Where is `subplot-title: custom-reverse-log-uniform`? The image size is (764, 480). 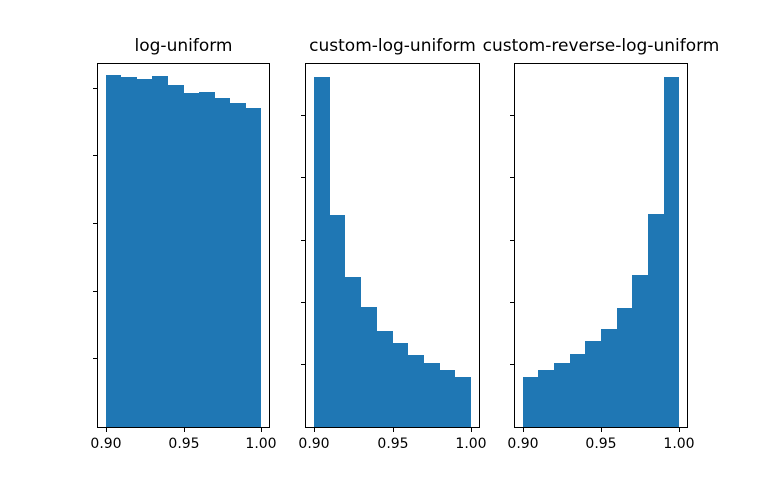
subplot-title: custom-reverse-log-uniform is located at coordinates (601, 46).